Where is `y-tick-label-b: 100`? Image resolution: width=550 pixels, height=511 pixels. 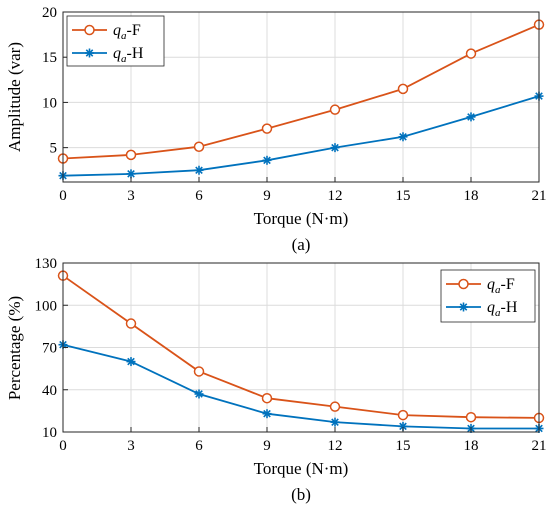 y-tick-label-b: 100 is located at coordinates (46, 306).